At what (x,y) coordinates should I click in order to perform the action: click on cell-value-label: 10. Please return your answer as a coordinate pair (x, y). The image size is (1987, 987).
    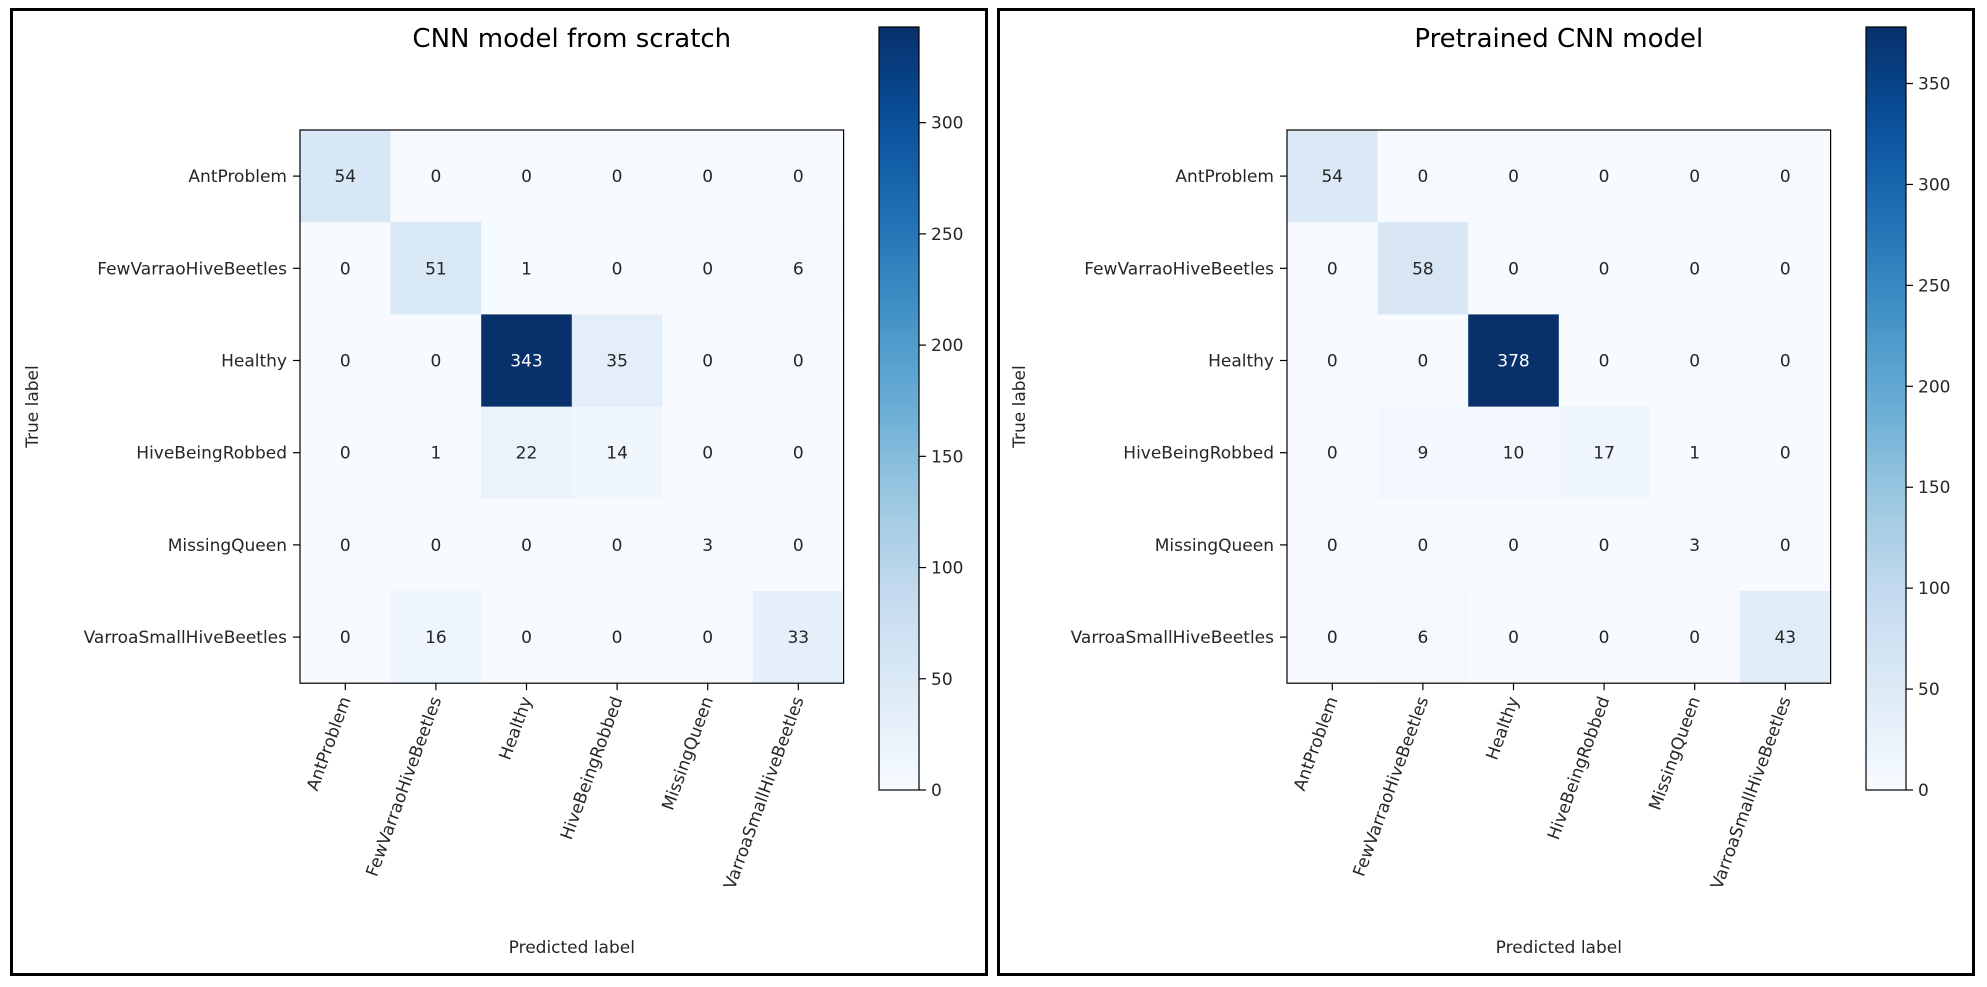
    Looking at the image, I should click on (1514, 454).